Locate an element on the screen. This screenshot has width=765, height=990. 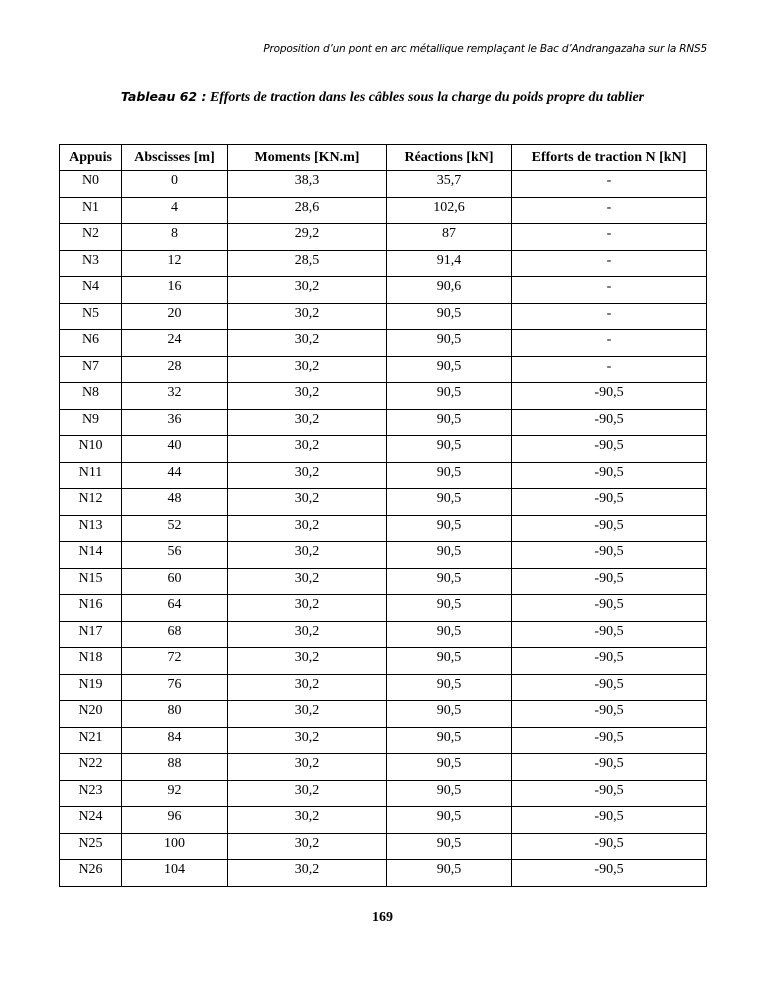
table-row: N7 28 30,2 90,5- is located at coordinates (383, 369).